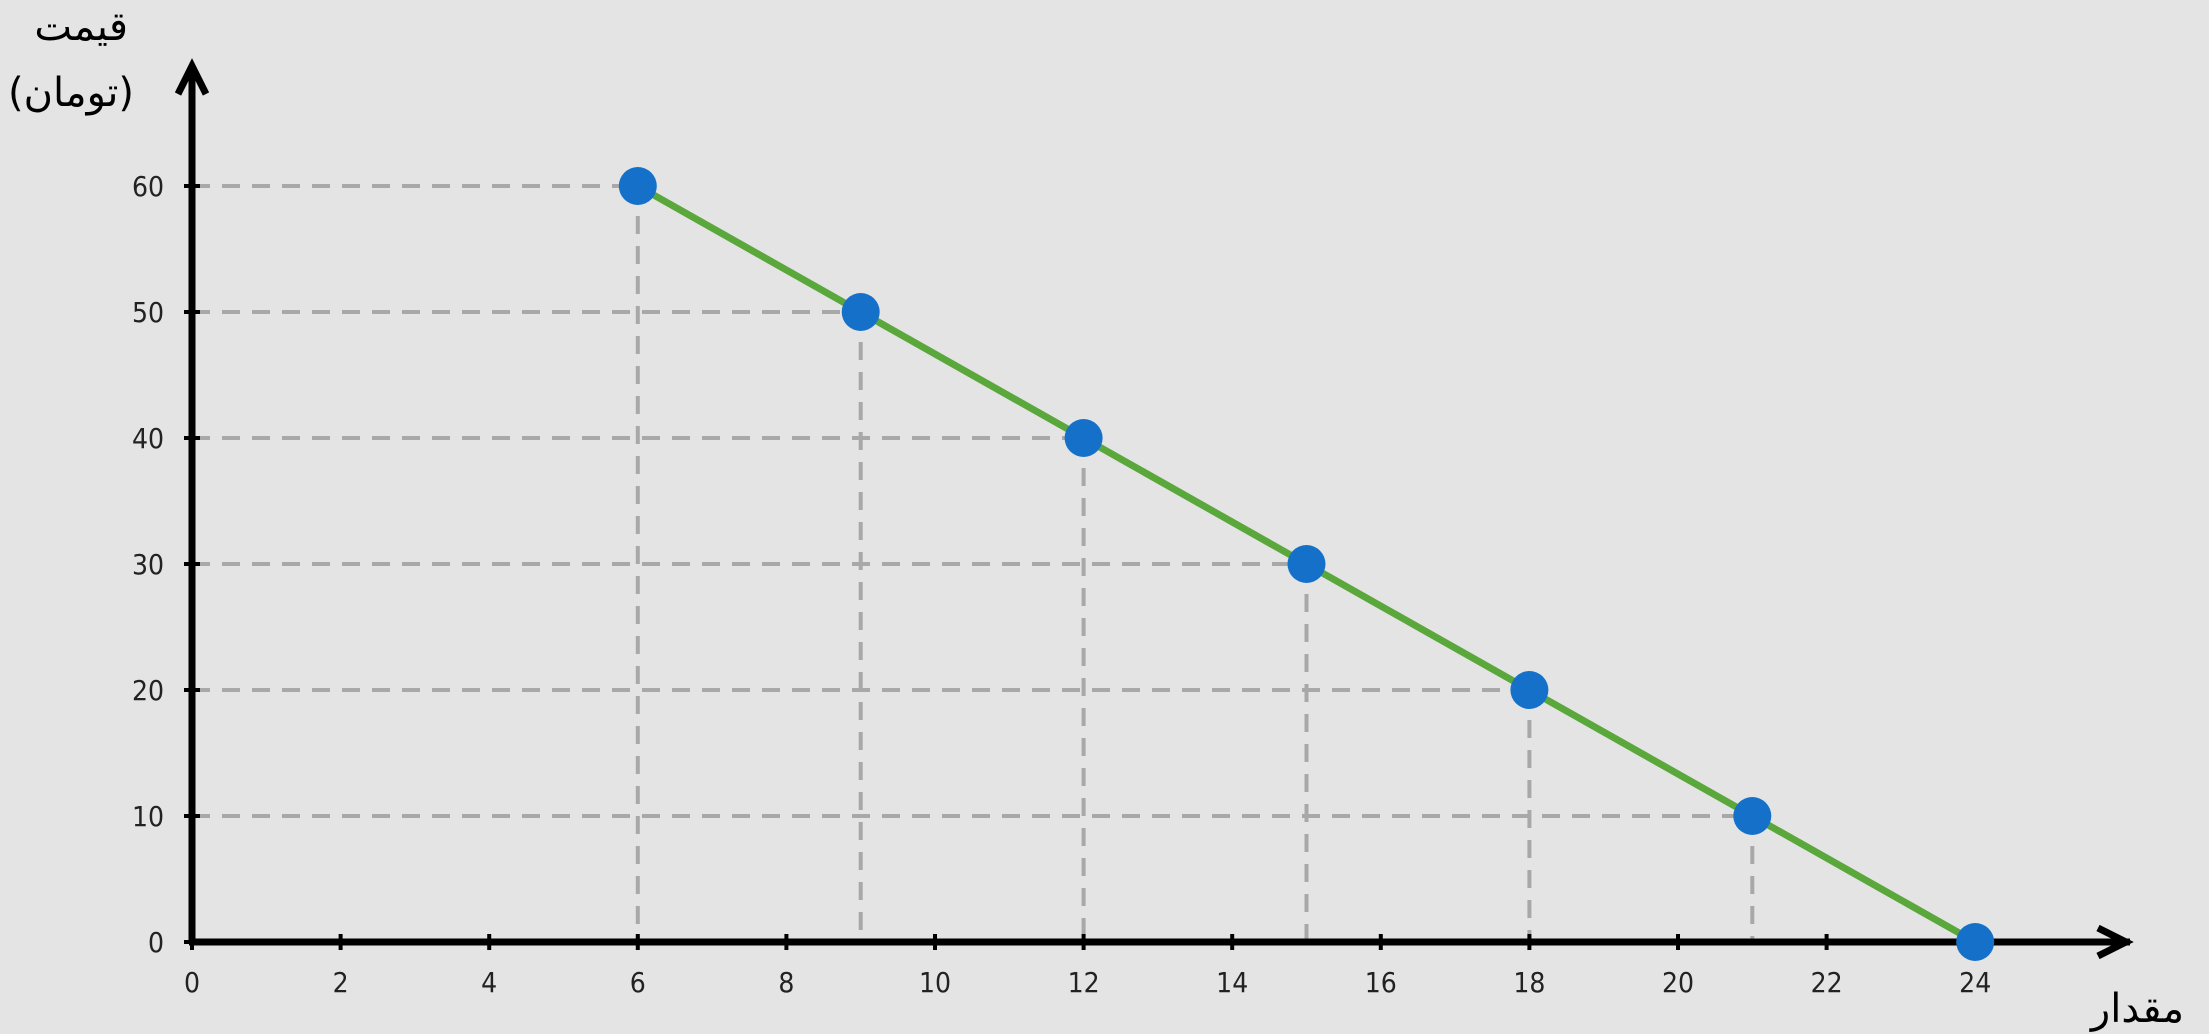  What do you see at coordinates (71, 93) in the screenshot?
I see `y-axis-title-line2: (تومان)` at bounding box center [71, 93].